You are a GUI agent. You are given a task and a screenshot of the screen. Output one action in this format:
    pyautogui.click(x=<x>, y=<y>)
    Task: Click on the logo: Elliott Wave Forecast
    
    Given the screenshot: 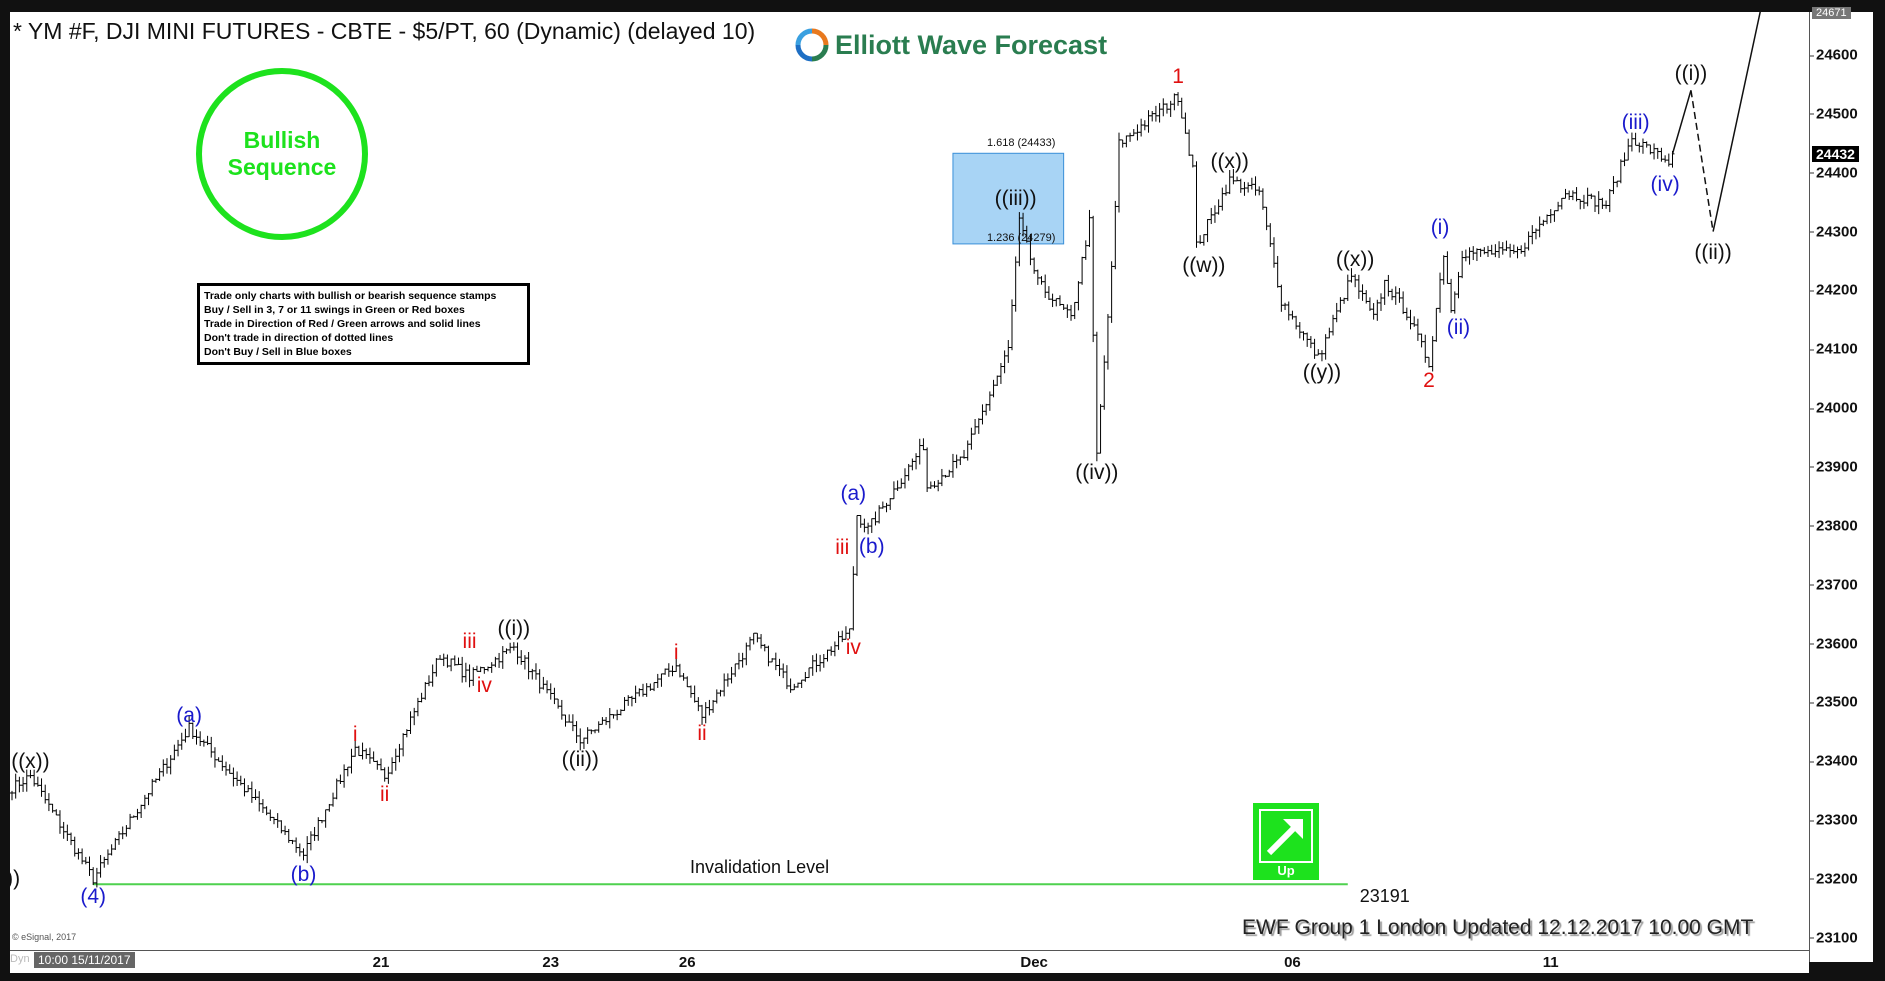 What is the action you would take?
    pyautogui.click(x=951, y=45)
    